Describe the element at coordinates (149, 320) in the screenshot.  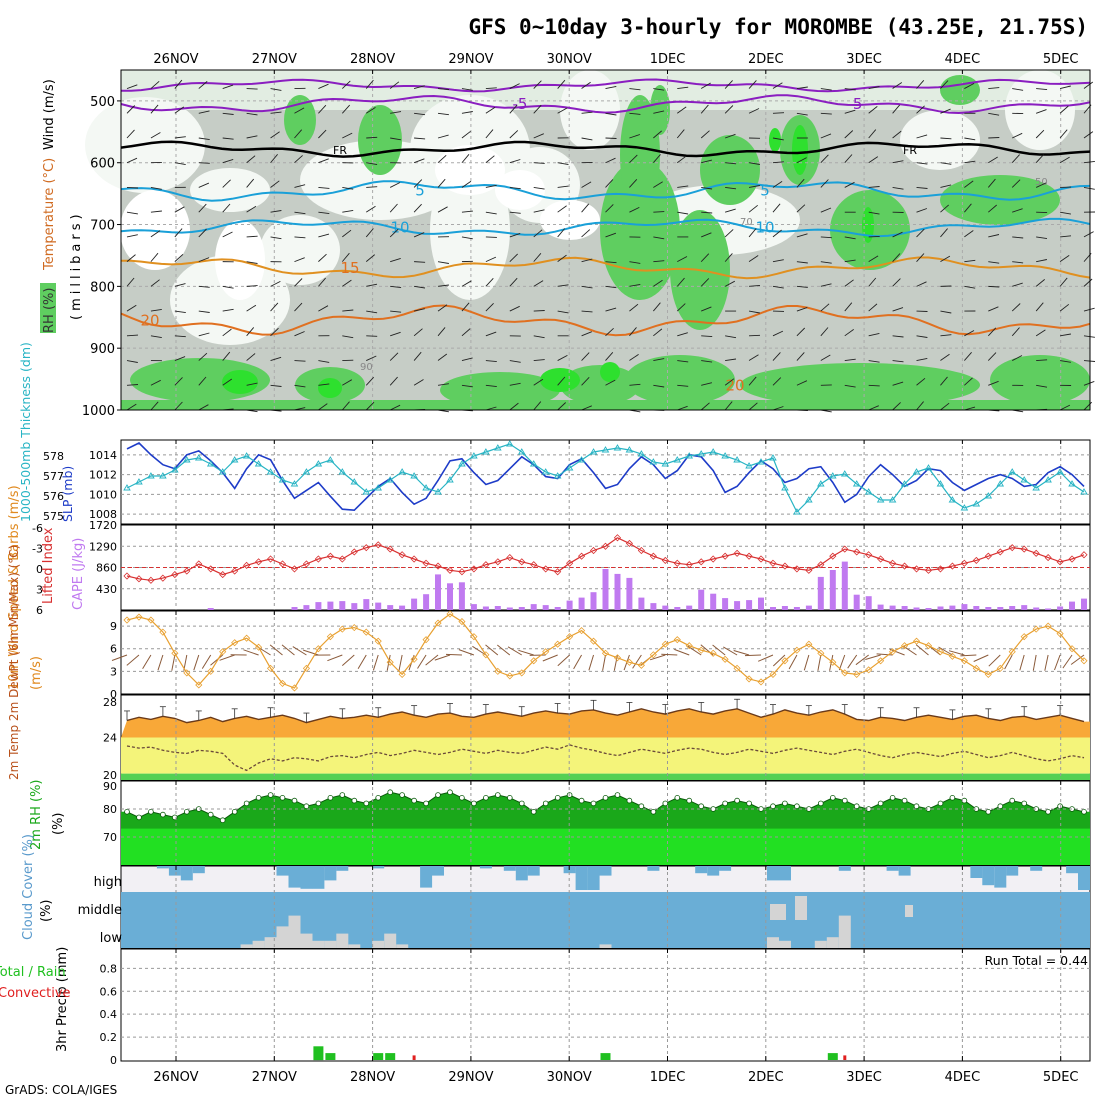
I see `isotherm-label: 20` at that location.